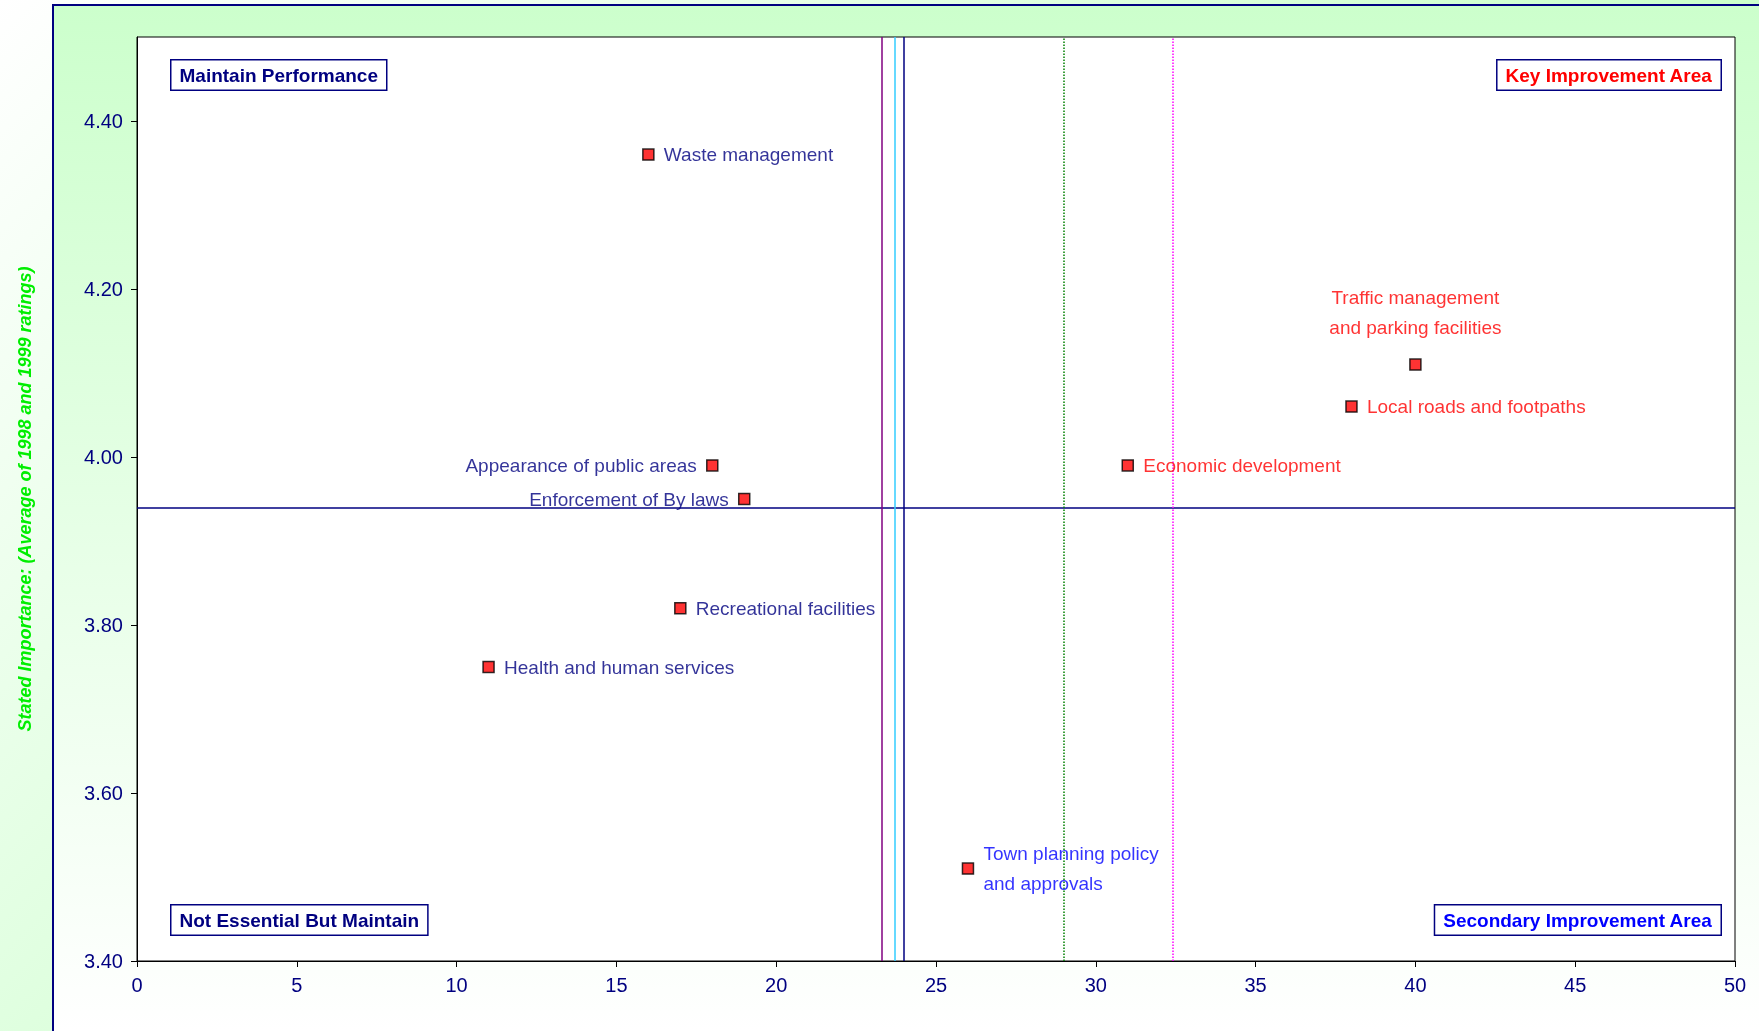 This screenshot has height=1031, width=1759. What do you see at coordinates (1071, 869) in the screenshot?
I see `annotation: Town planning policy and approvals` at bounding box center [1071, 869].